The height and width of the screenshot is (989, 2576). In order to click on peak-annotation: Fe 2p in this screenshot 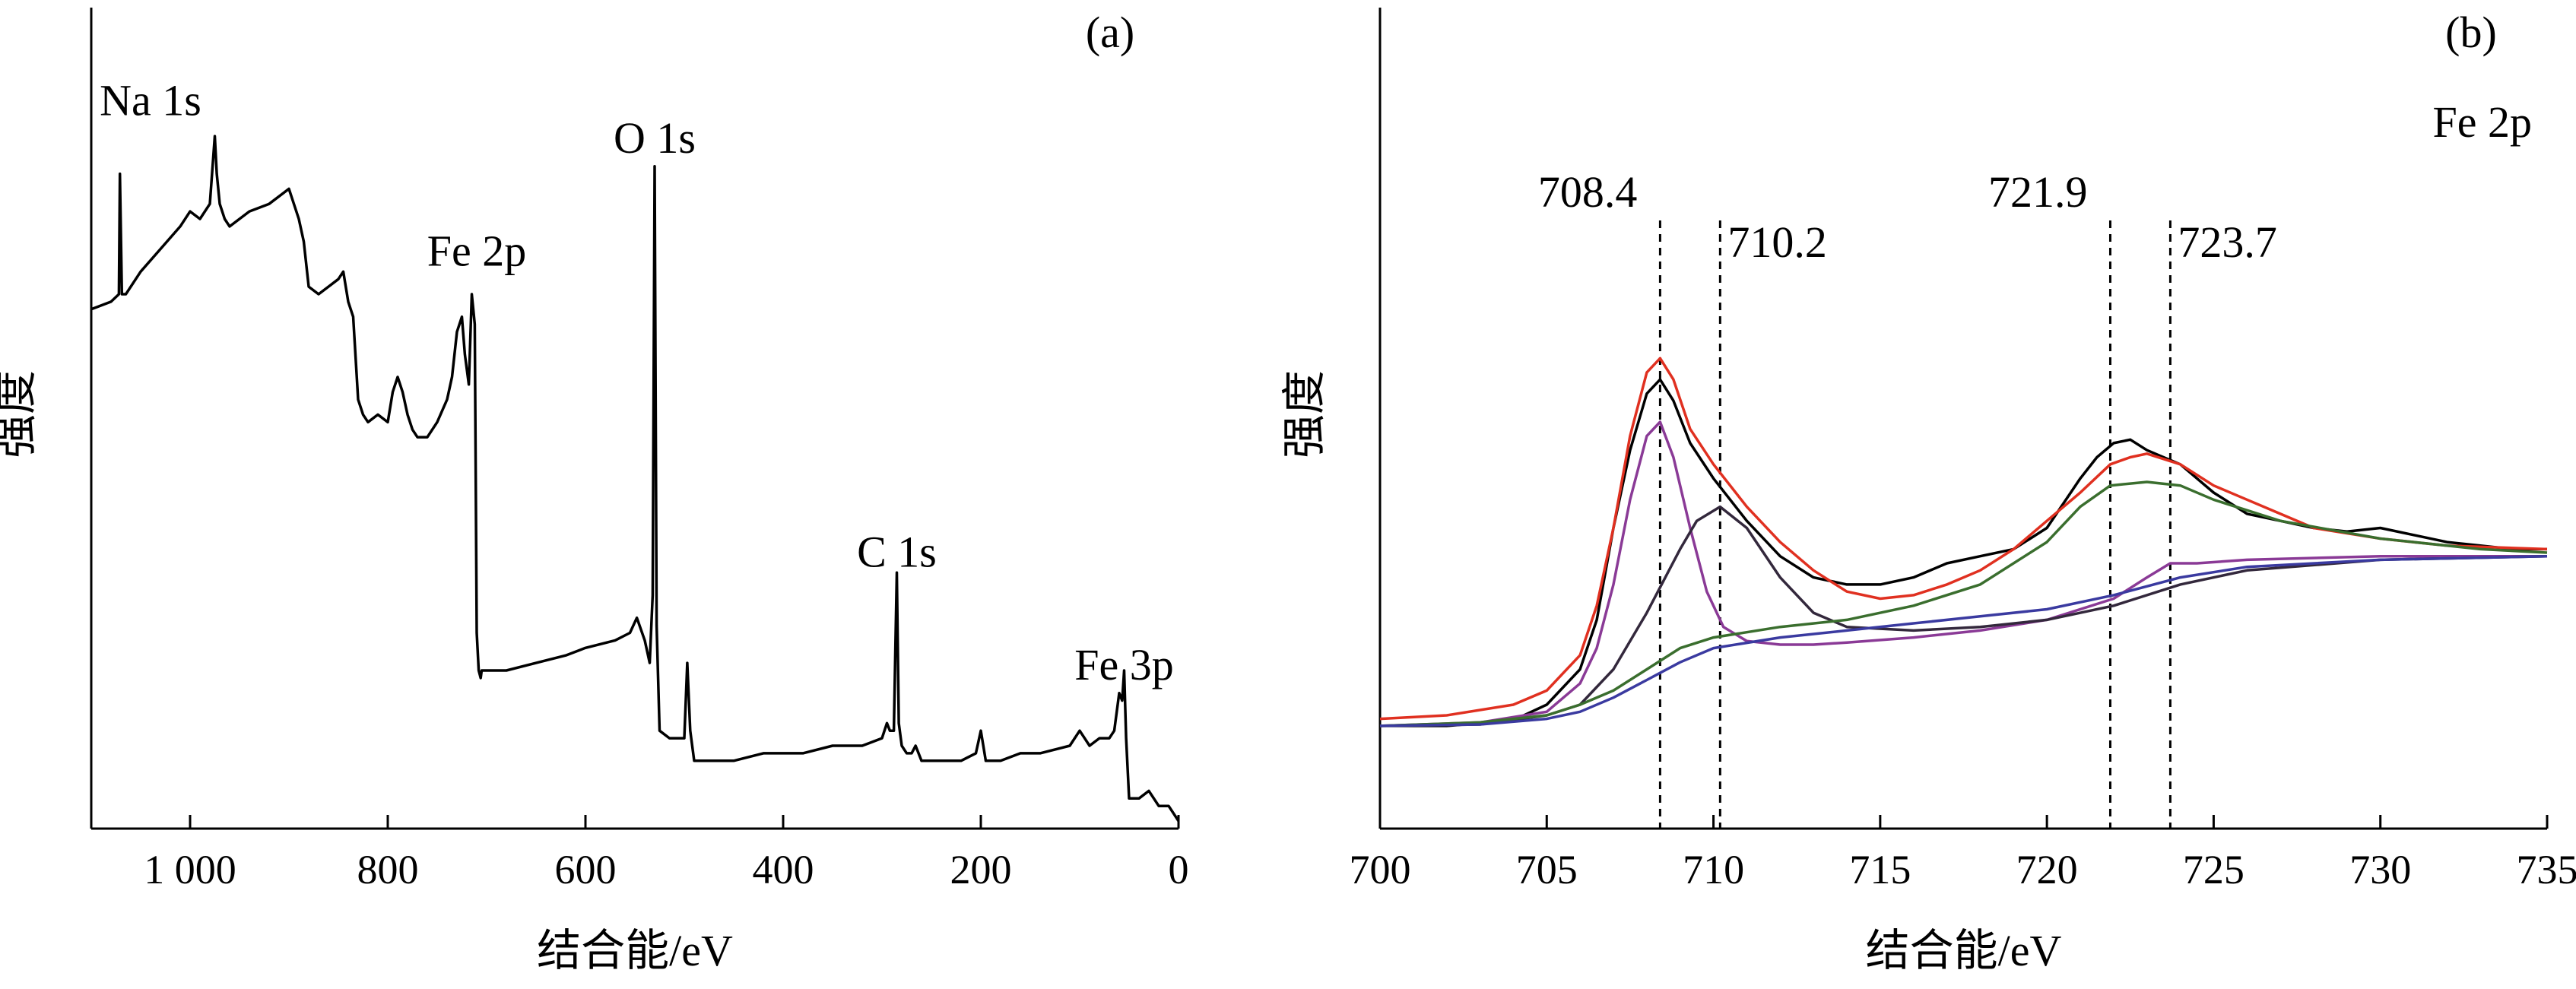, I will do `click(477, 250)`.